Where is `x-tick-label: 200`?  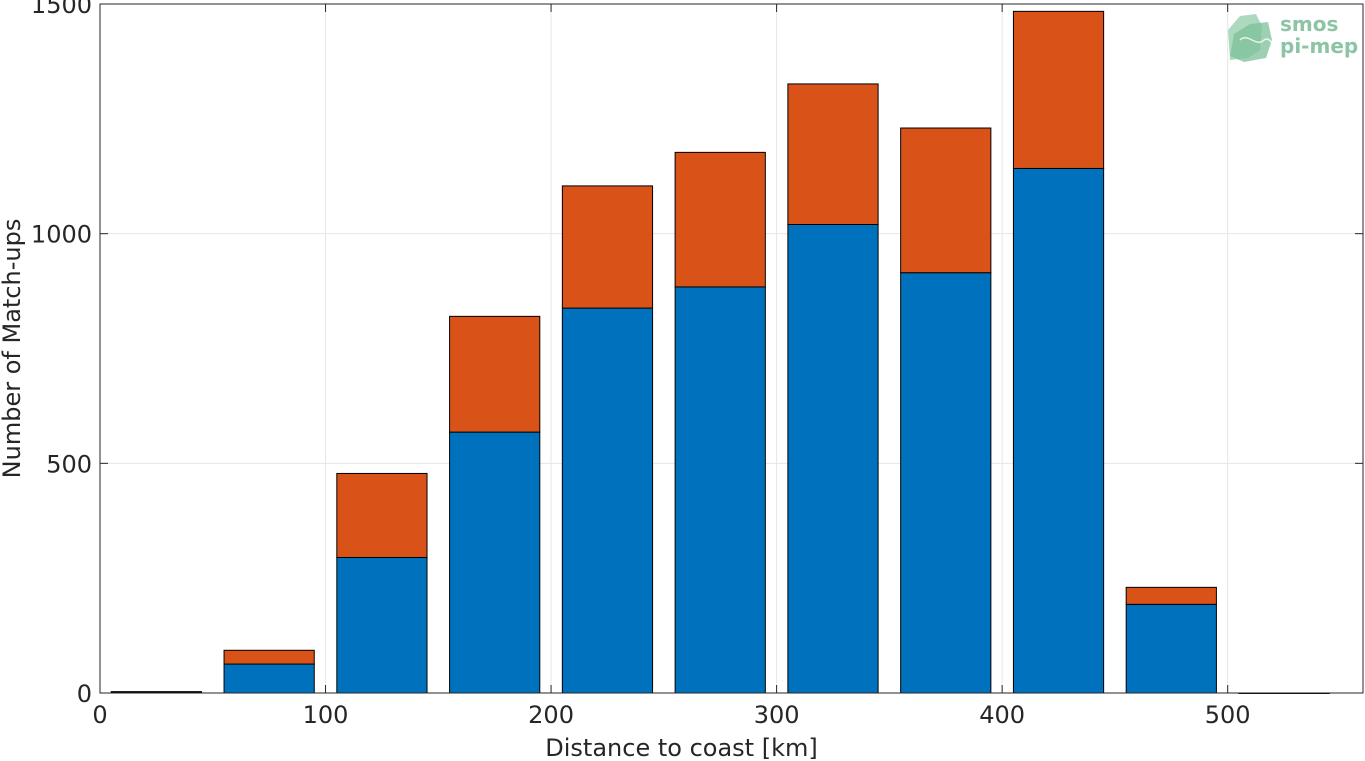 x-tick-label: 200 is located at coordinates (551, 715).